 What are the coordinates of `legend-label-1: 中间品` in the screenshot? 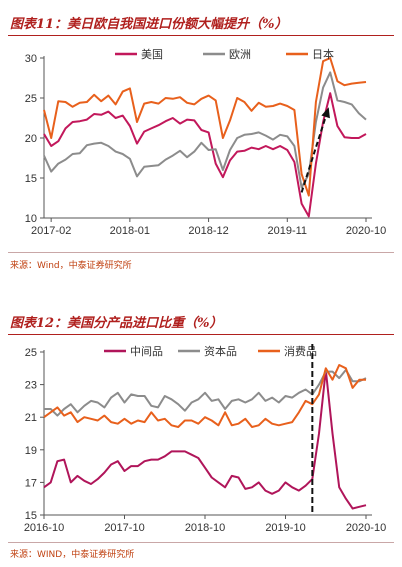 It's located at (146, 351).